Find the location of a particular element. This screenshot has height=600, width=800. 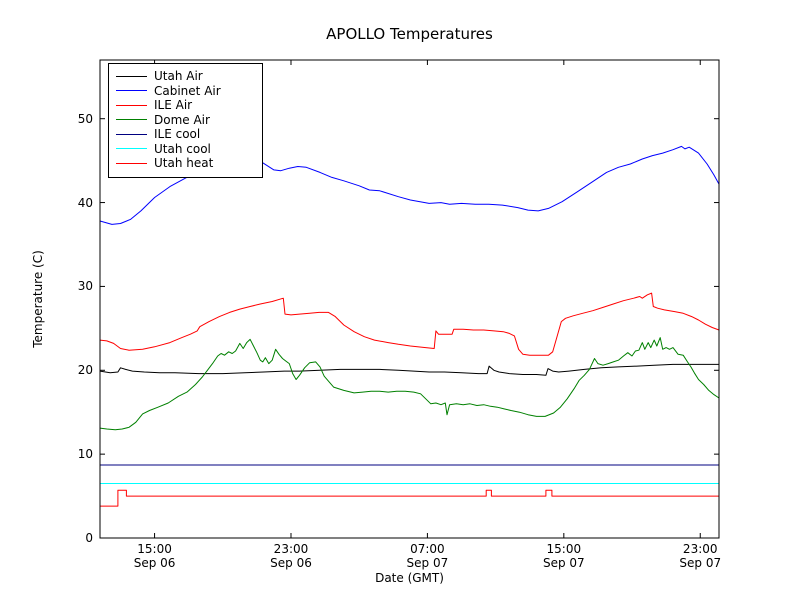

legend-line-ile-cool is located at coordinates (131, 134).